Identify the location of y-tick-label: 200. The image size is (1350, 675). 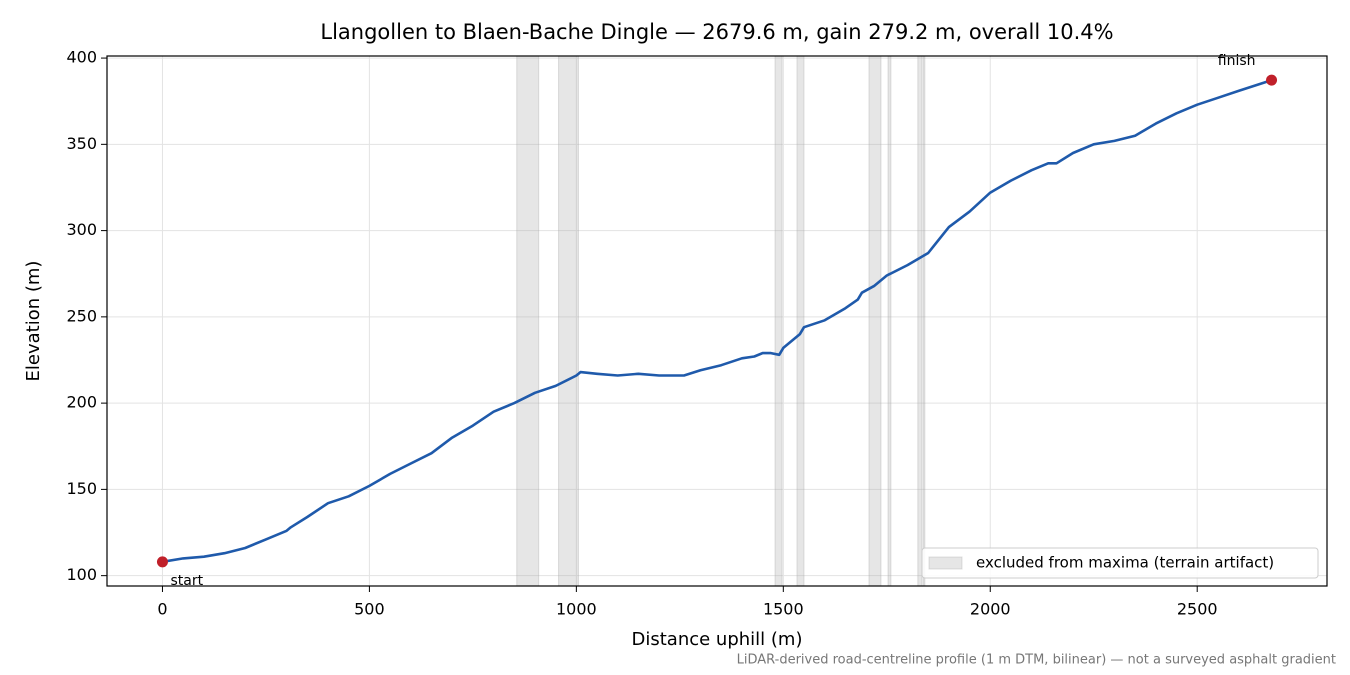
(81, 402).